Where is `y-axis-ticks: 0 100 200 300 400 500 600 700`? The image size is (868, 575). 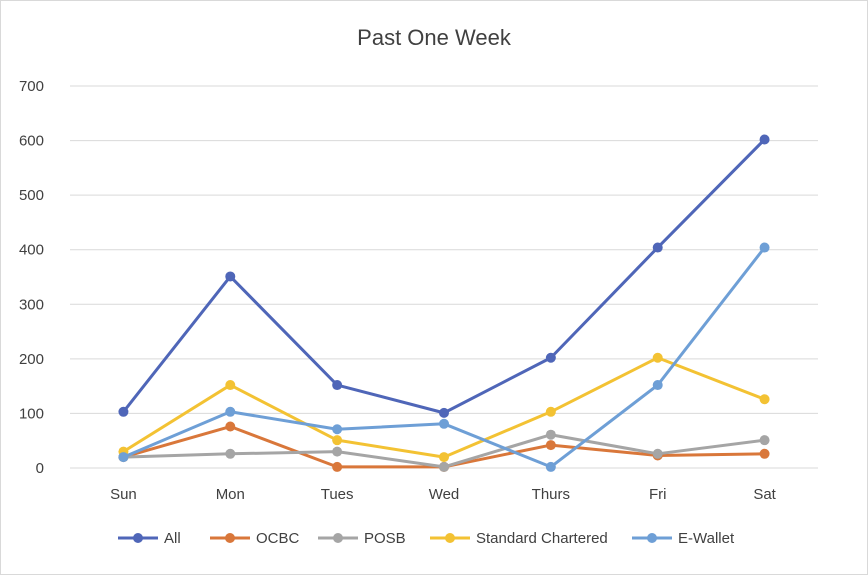 y-axis-ticks: 0 100 200 300 400 500 600 700 is located at coordinates (31, 277).